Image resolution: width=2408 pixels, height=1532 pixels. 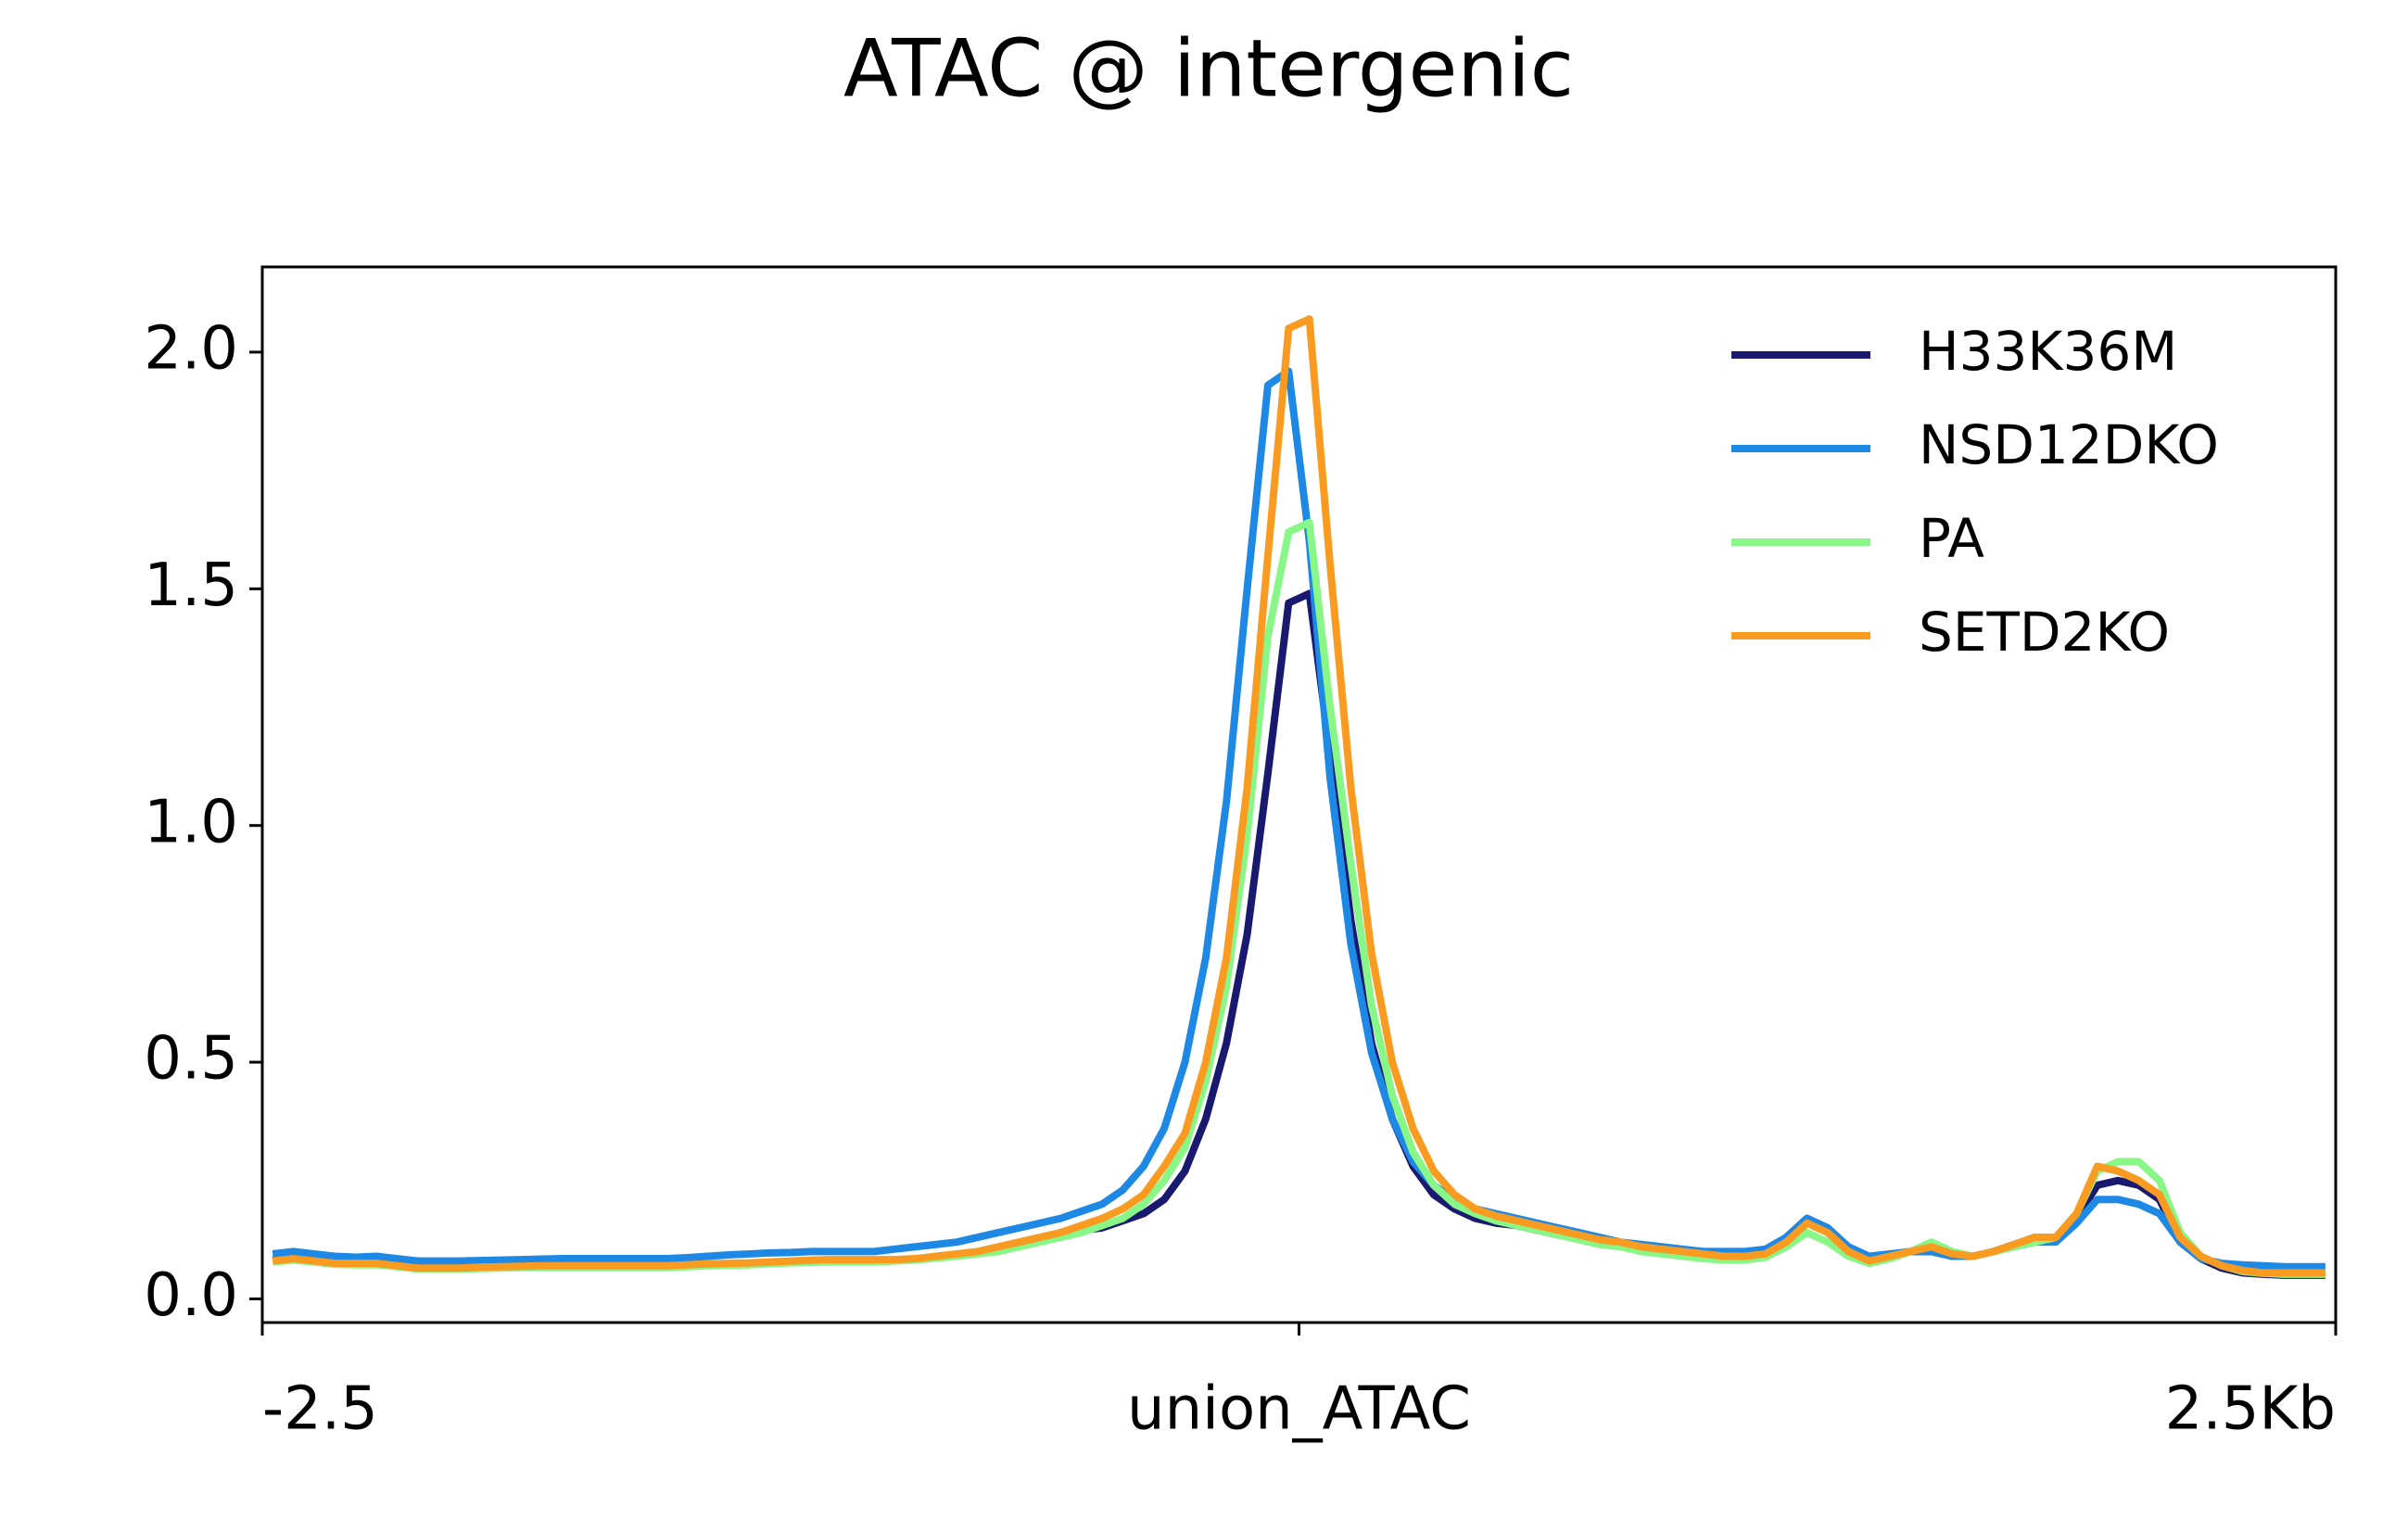 What do you see at coordinates (2045, 633) in the screenshot?
I see `legend-label: SETD2KO` at bounding box center [2045, 633].